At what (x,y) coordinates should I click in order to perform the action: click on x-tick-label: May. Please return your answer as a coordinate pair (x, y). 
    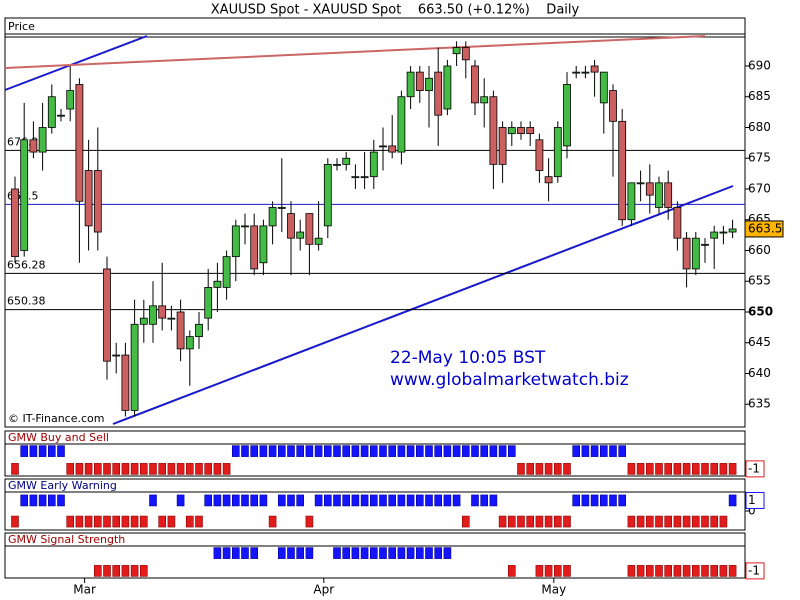
    Looking at the image, I should click on (553, 590).